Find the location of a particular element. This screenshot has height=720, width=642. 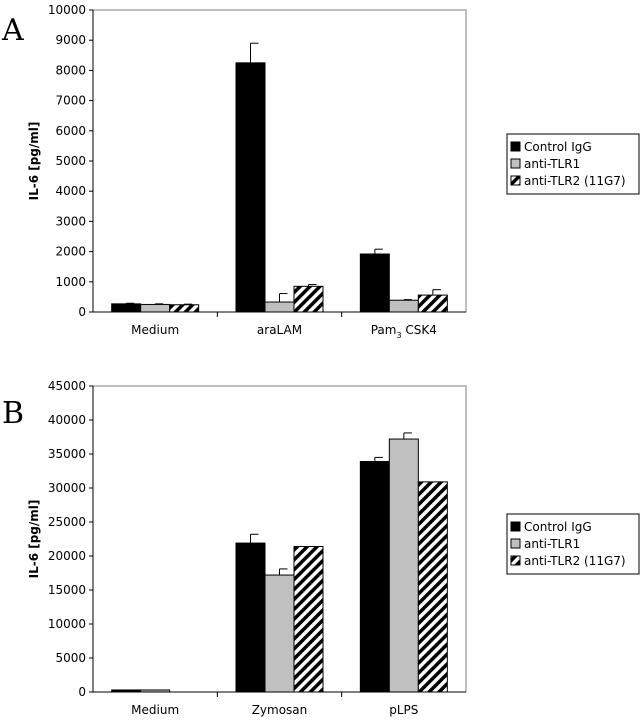

x-tick-label: araLAM is located at coordinates (279, 330).